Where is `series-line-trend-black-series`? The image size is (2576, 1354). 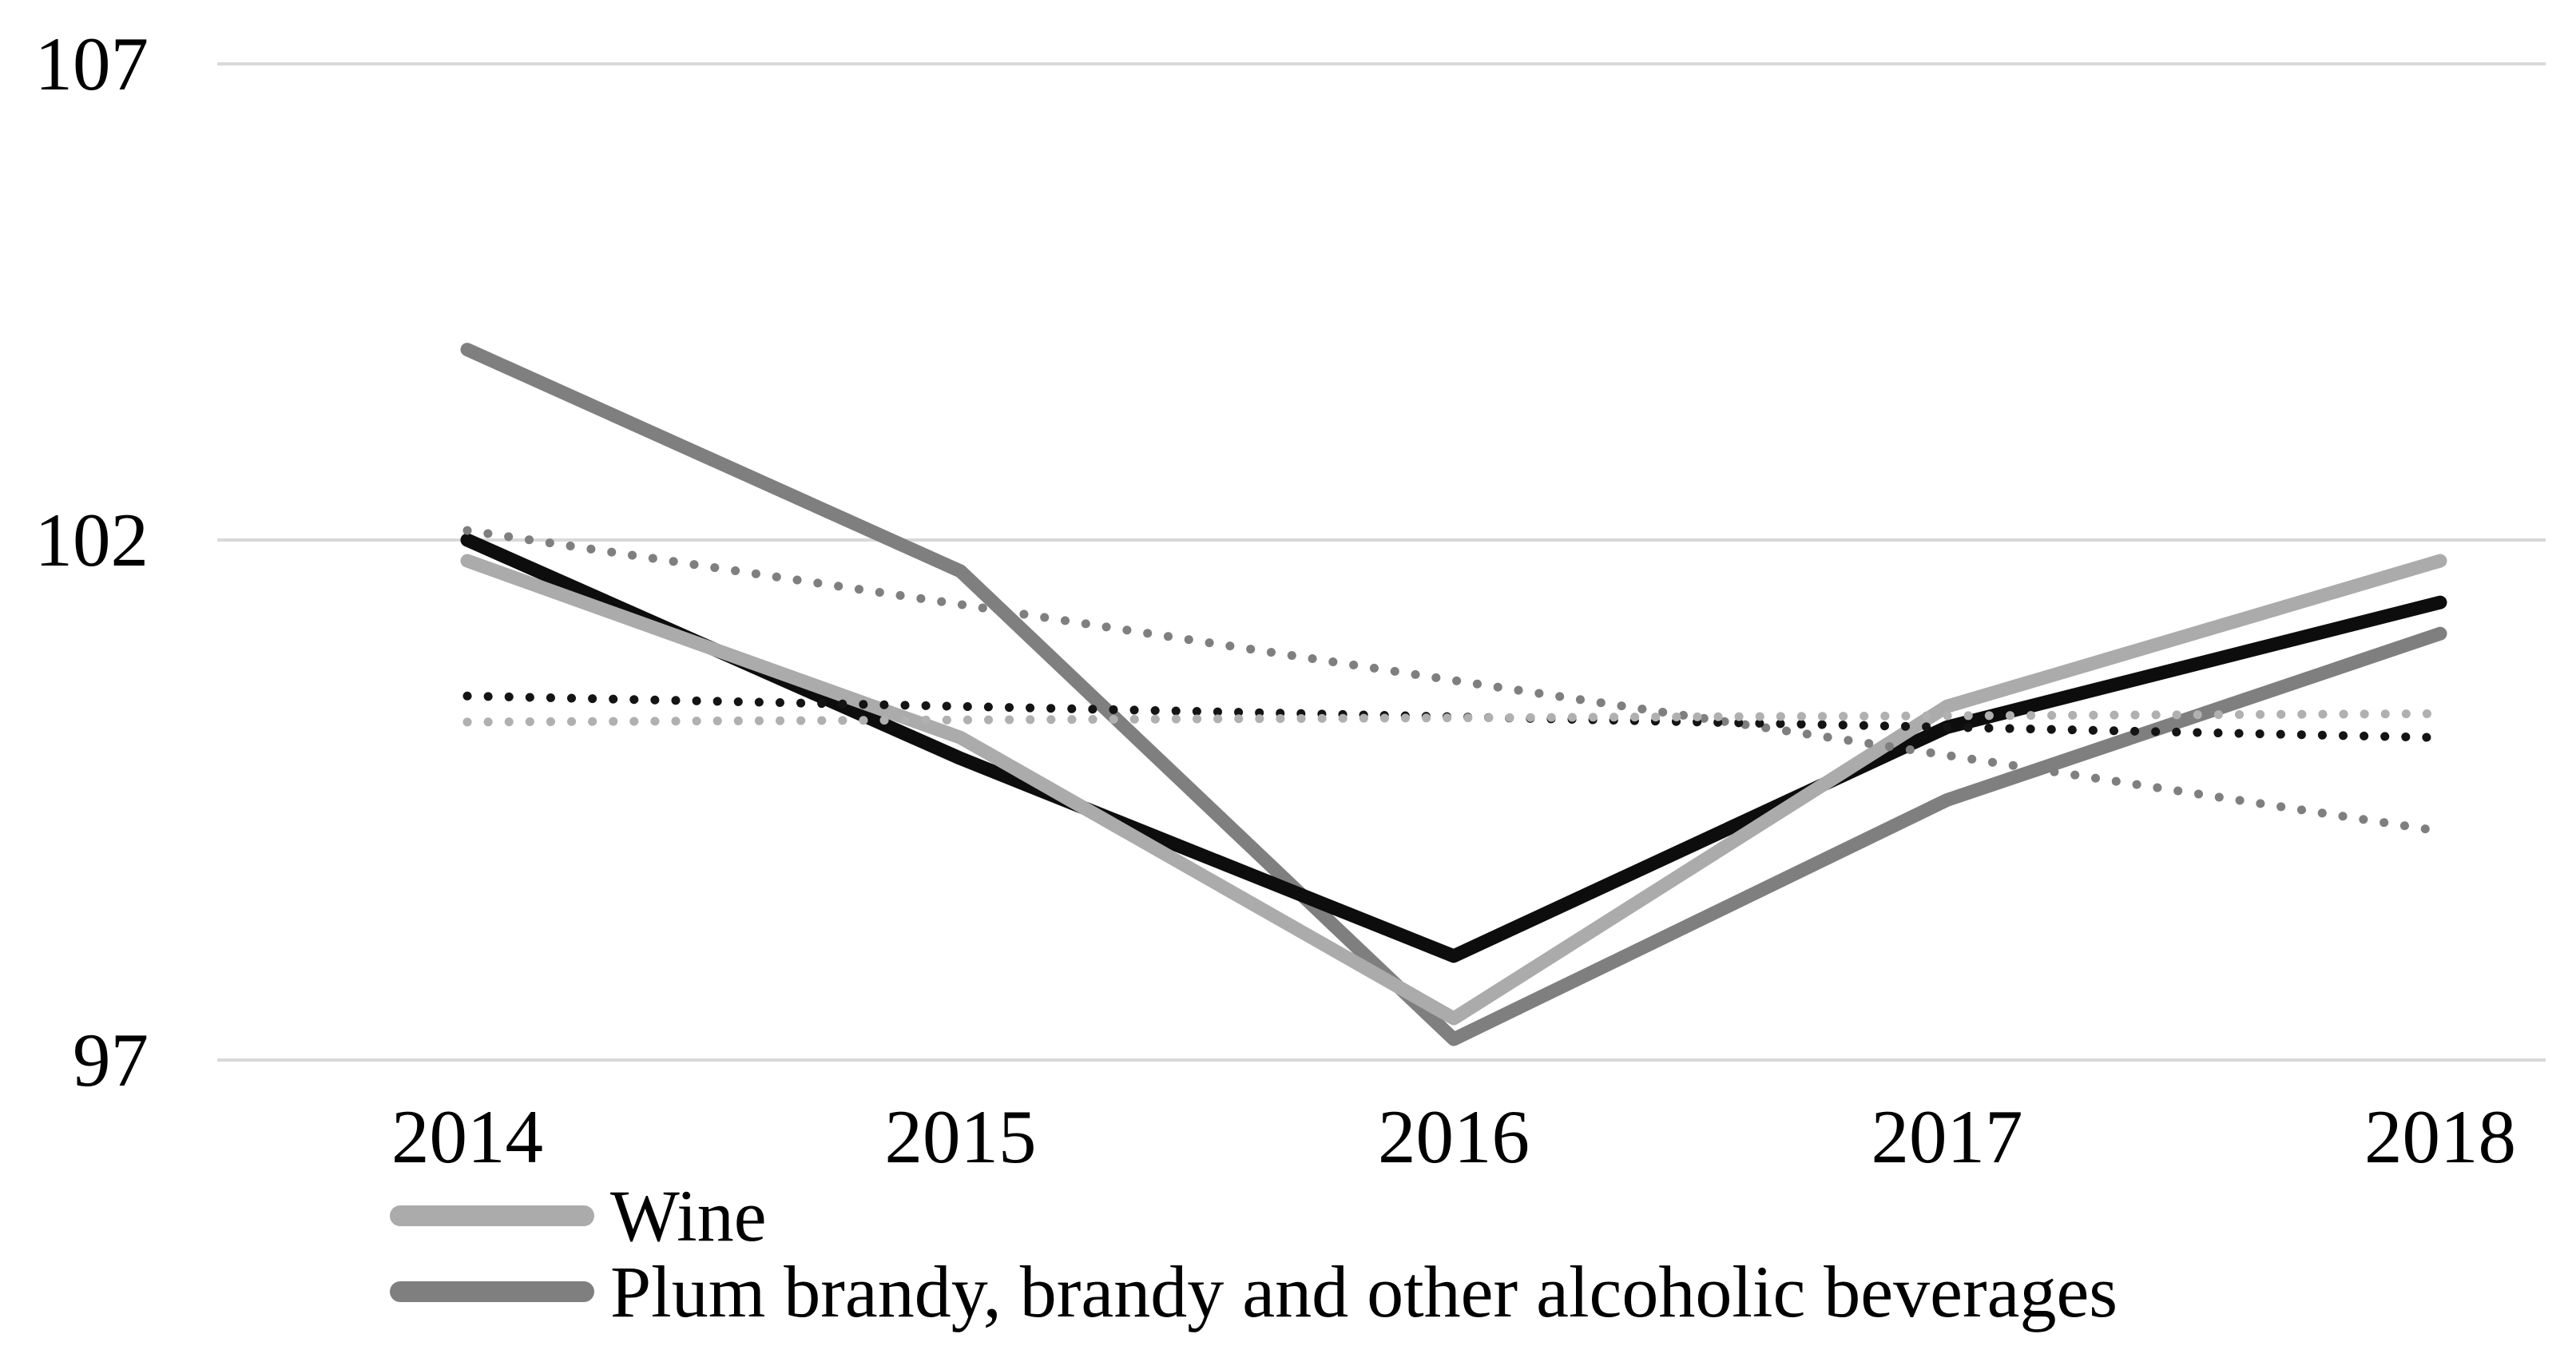
series-line-trend-black-series is located at coordinates (1453, 716).